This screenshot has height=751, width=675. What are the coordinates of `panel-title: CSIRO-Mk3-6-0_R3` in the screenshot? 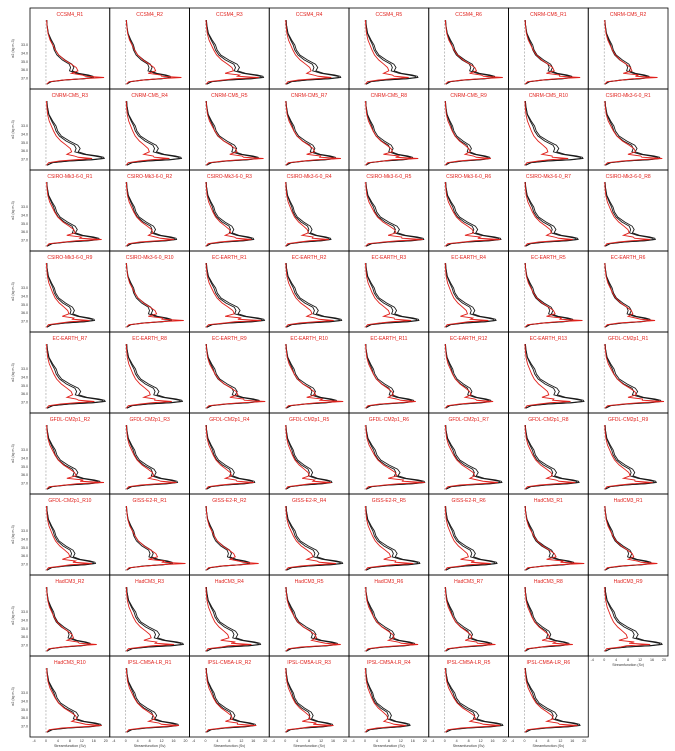 It's located at (229, 177).